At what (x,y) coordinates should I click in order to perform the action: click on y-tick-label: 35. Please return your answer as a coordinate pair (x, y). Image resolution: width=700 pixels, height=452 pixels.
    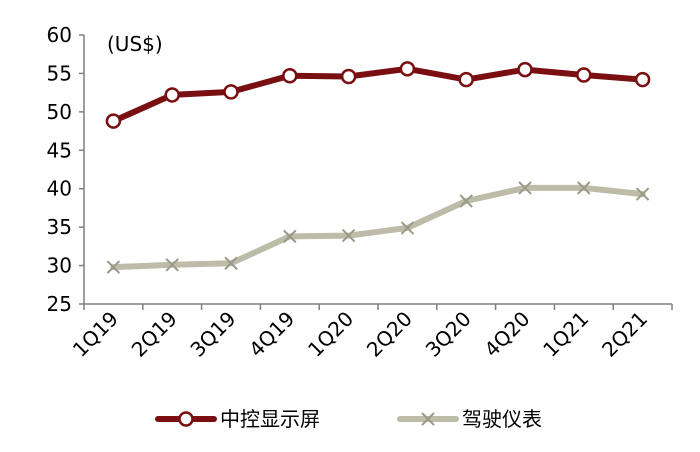
    Looking at the image, I should click on (59, 227).